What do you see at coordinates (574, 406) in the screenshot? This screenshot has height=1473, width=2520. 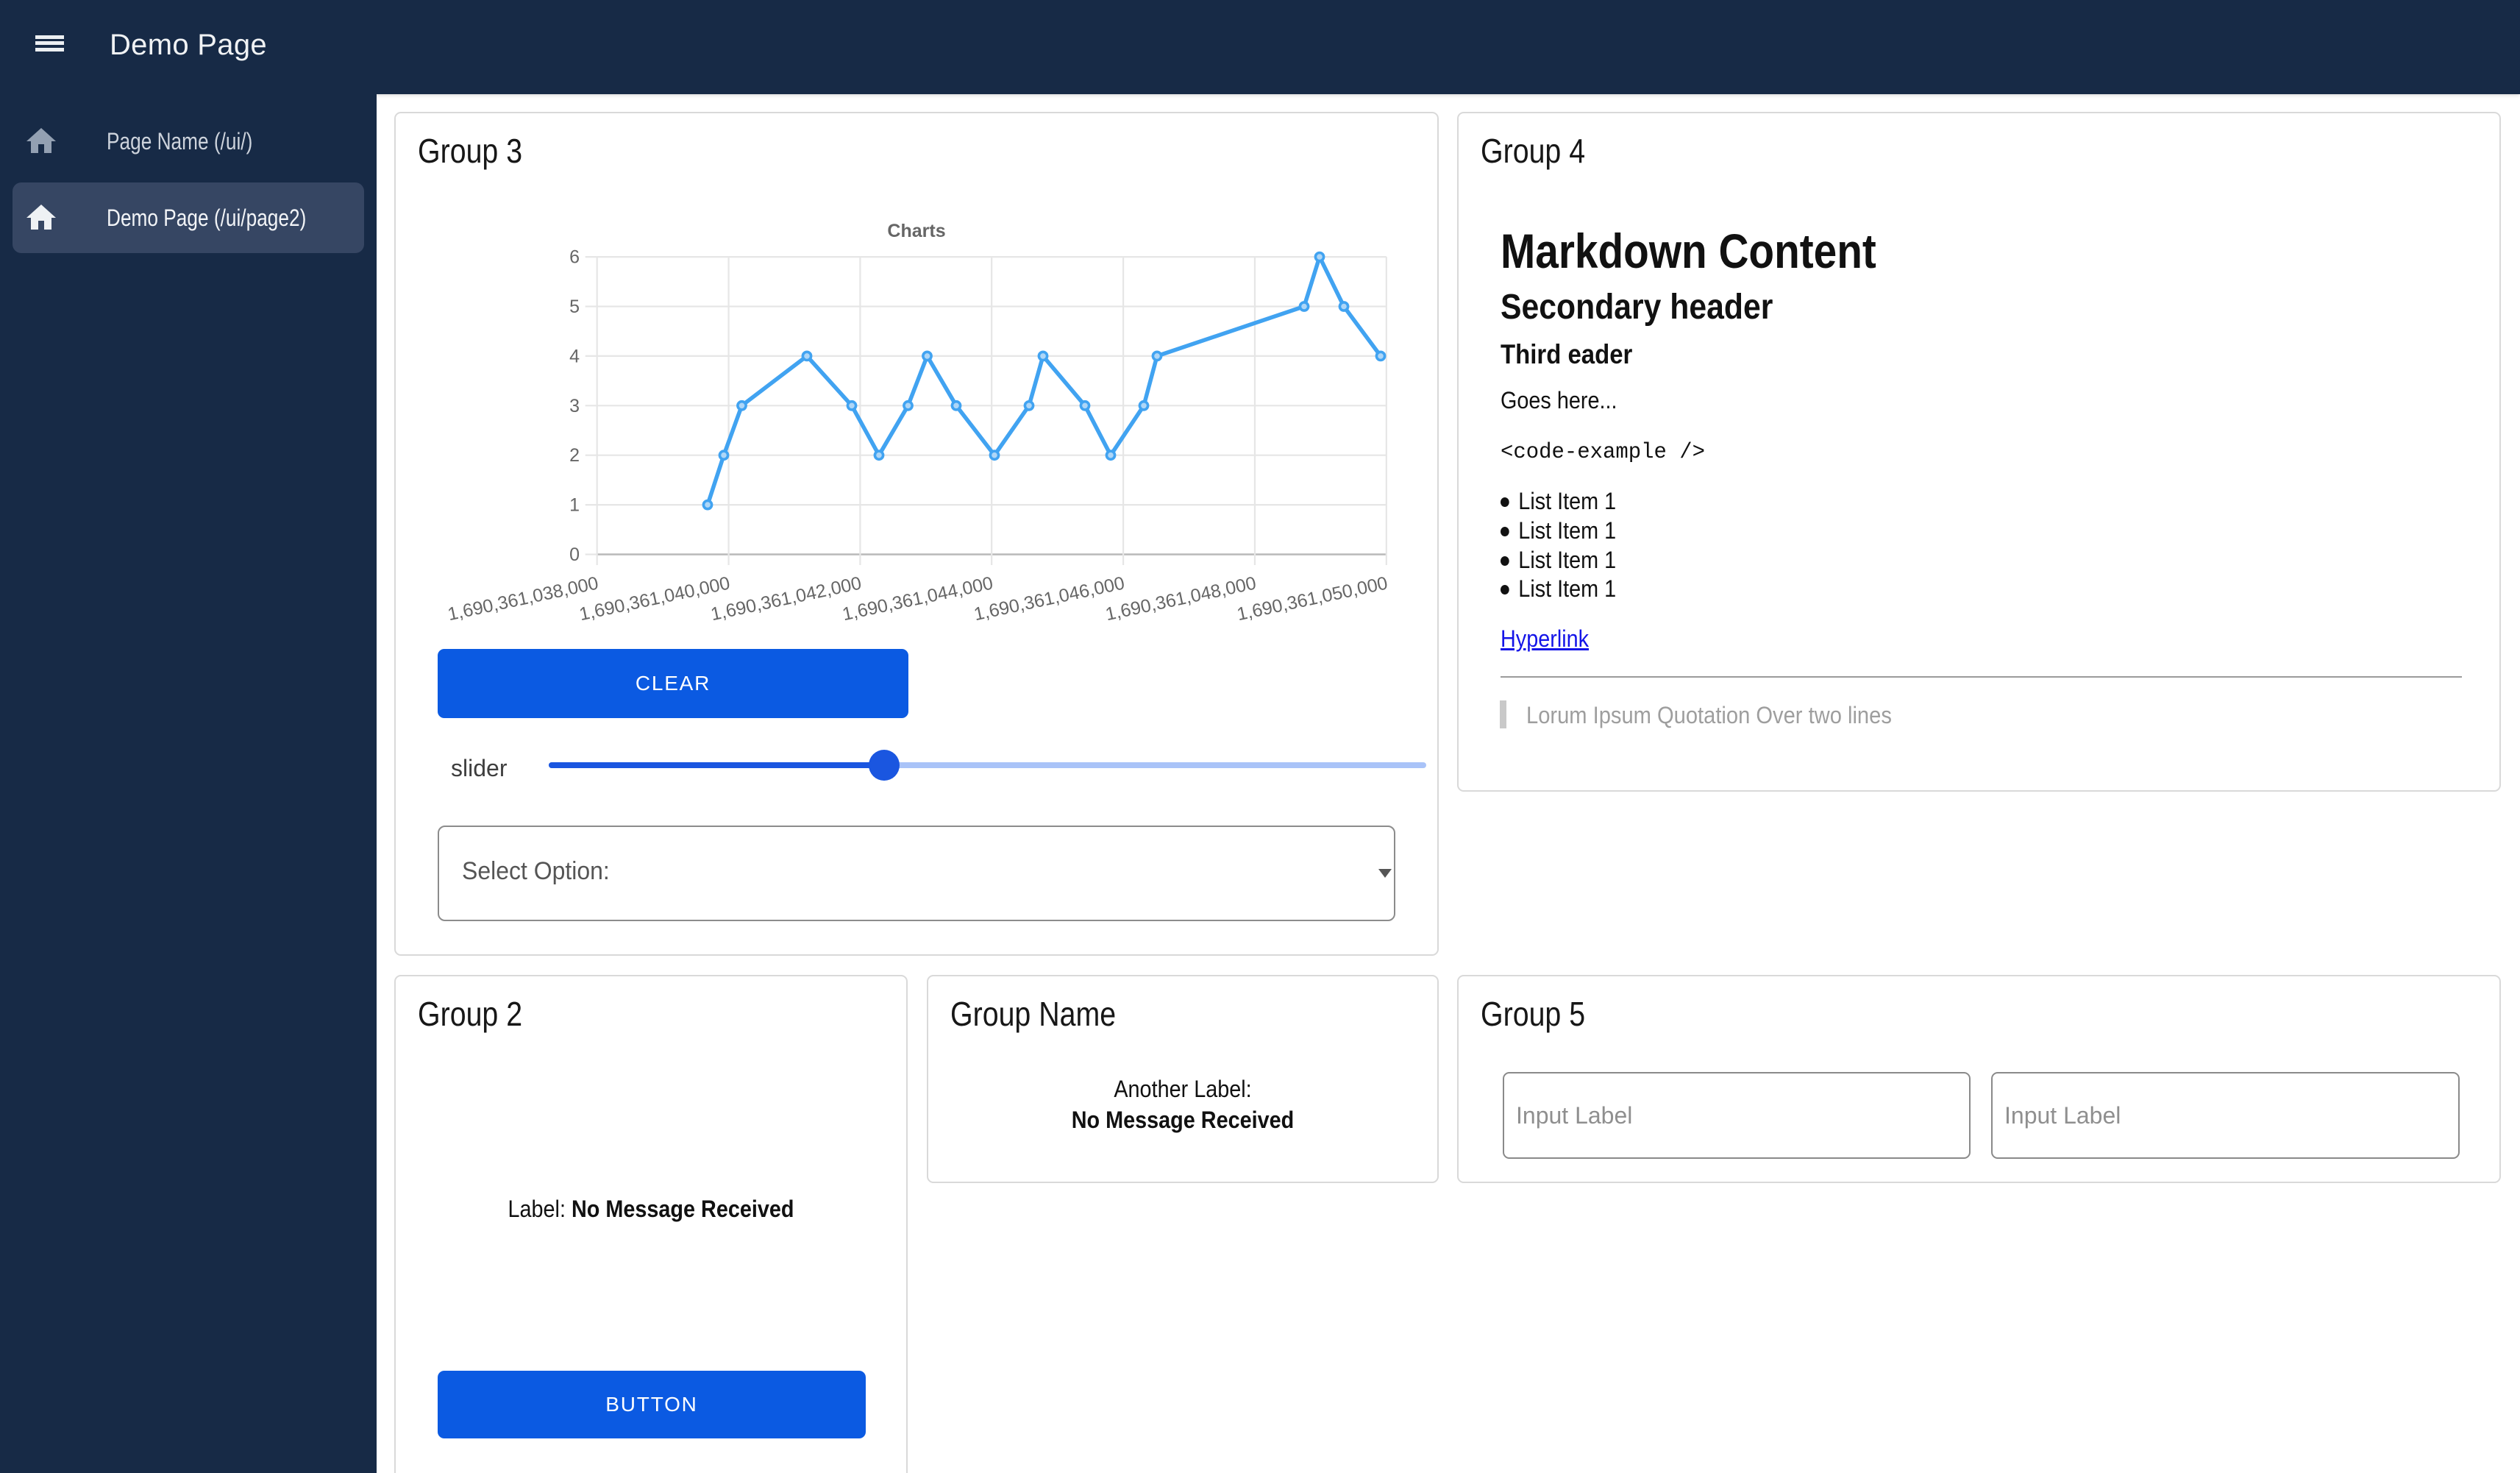 I see `svg-text: 3` at bounding box center [574, 406].